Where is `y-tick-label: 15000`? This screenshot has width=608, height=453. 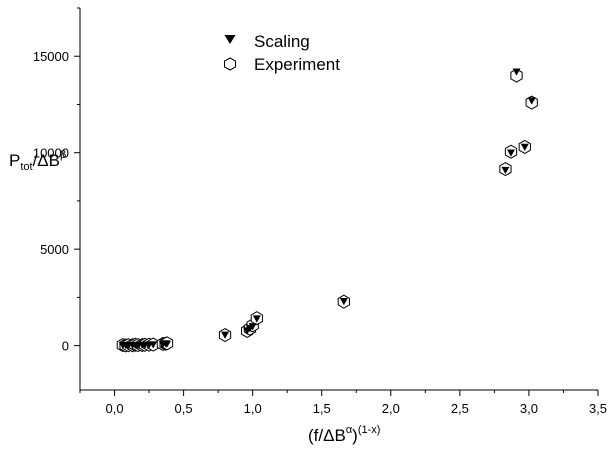 y-tick-label: 15000 is located at coordinates (51, 56).